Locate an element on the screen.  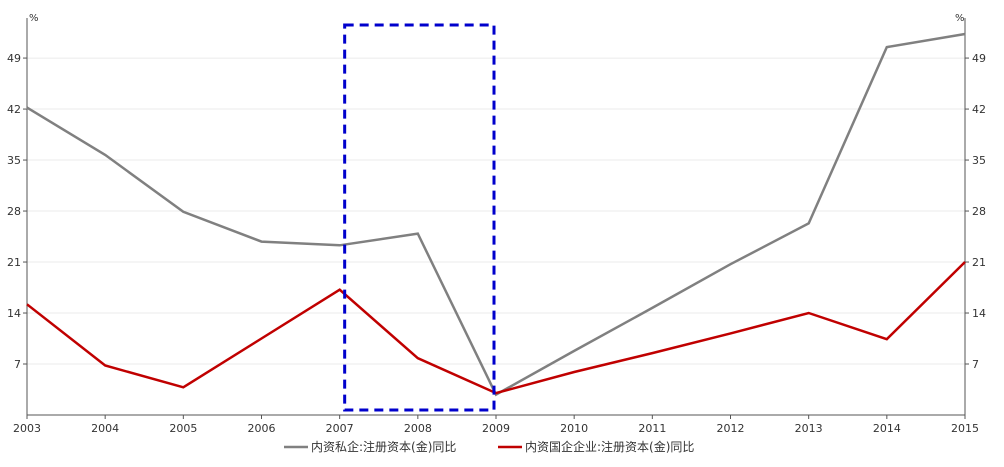
legend-label-2: 内资国企企业:注册资本(金)同比 is located at coordinates (609, 446).